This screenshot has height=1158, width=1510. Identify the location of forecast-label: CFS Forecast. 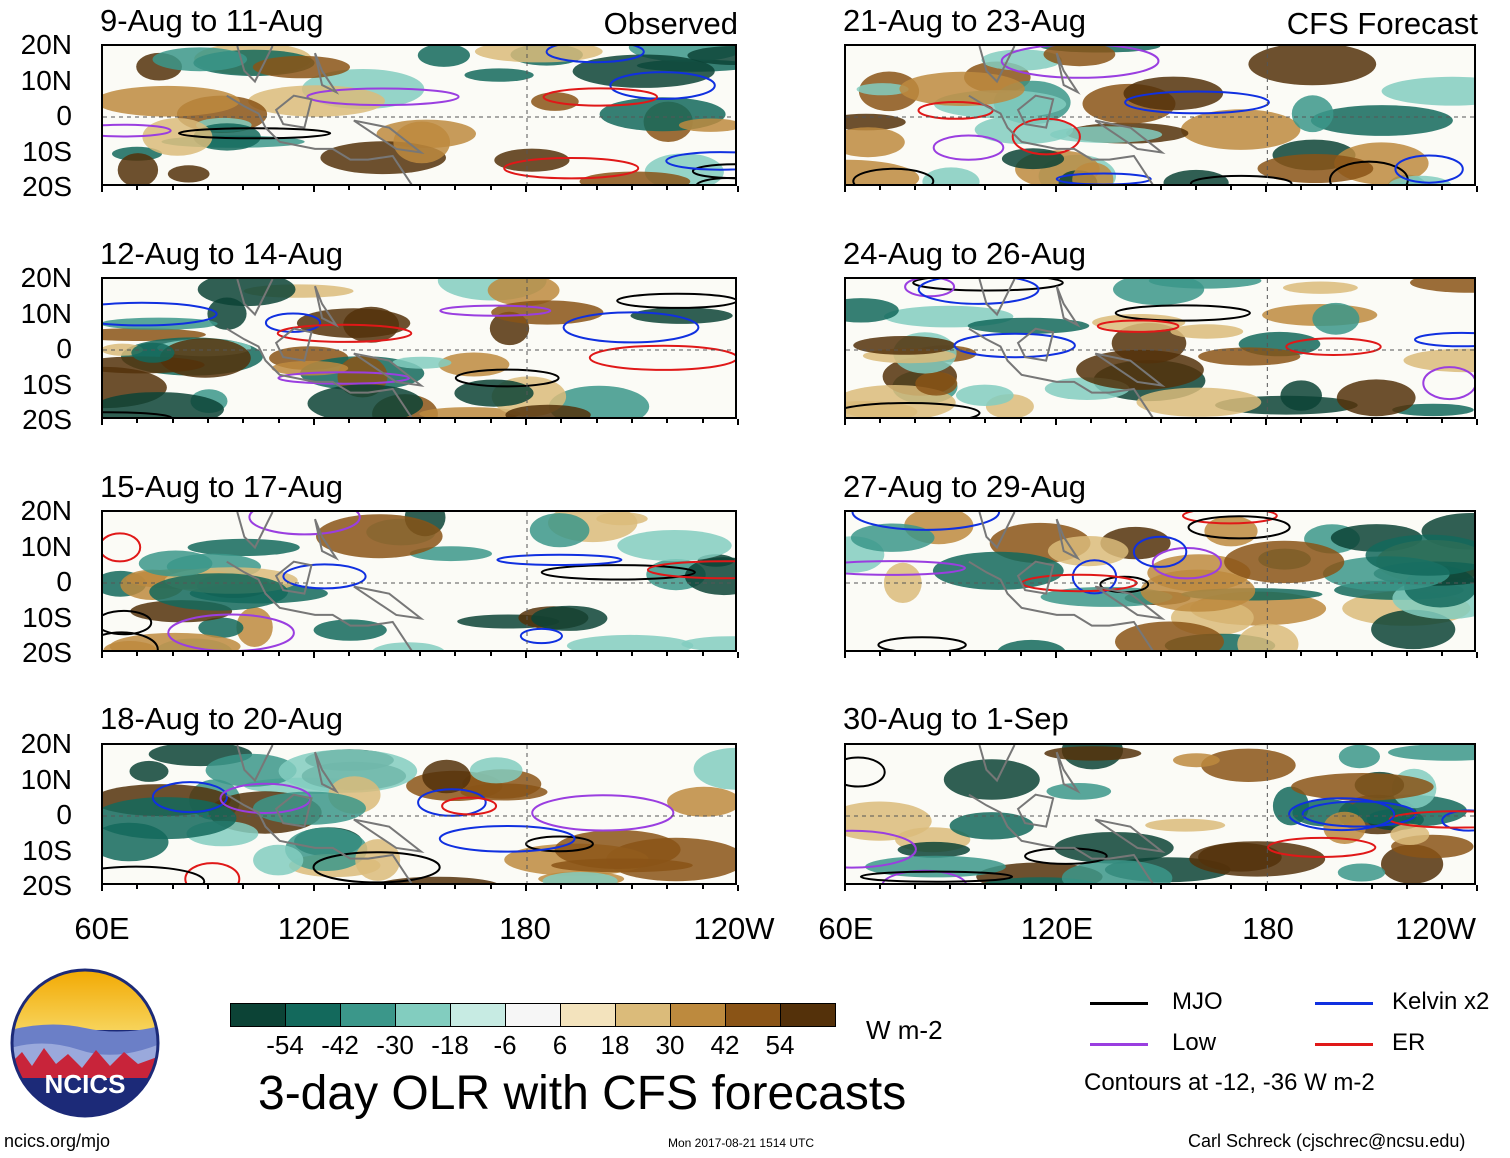
(1382, 23).